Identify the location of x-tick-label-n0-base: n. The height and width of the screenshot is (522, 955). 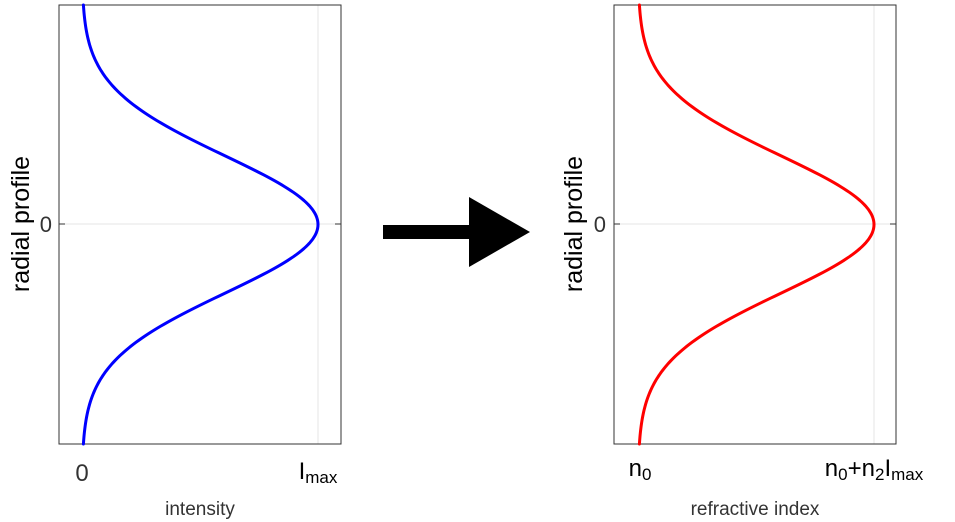
(635, 468).